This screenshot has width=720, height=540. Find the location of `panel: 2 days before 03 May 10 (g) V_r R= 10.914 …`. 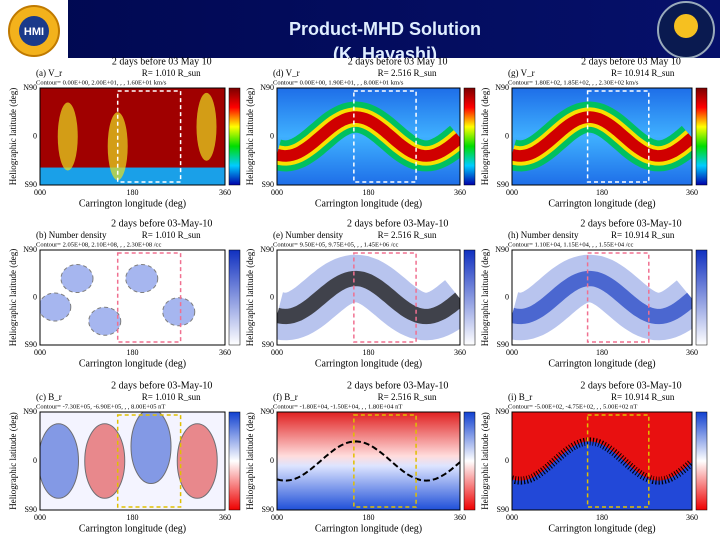

panel: 2 days before 03 May 10 (g) V_r R= 10.914 … is located at coordinates (594, 132).